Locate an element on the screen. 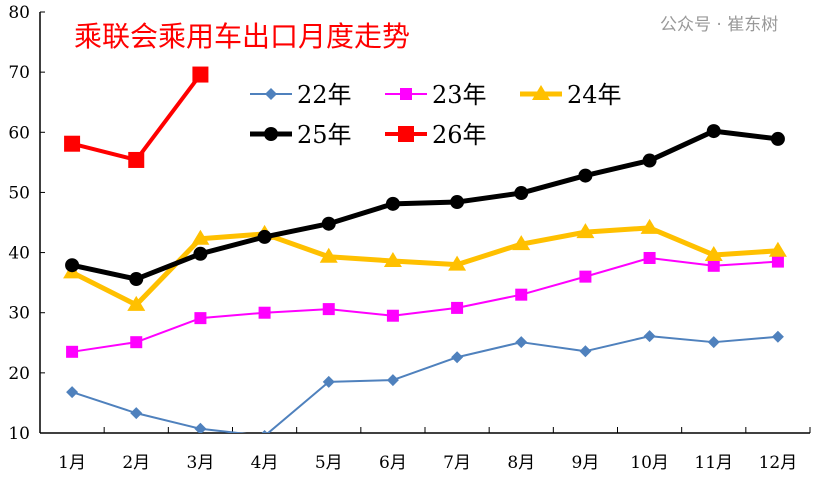  y-tick-label: 20 is located at coordinates (19, 374).